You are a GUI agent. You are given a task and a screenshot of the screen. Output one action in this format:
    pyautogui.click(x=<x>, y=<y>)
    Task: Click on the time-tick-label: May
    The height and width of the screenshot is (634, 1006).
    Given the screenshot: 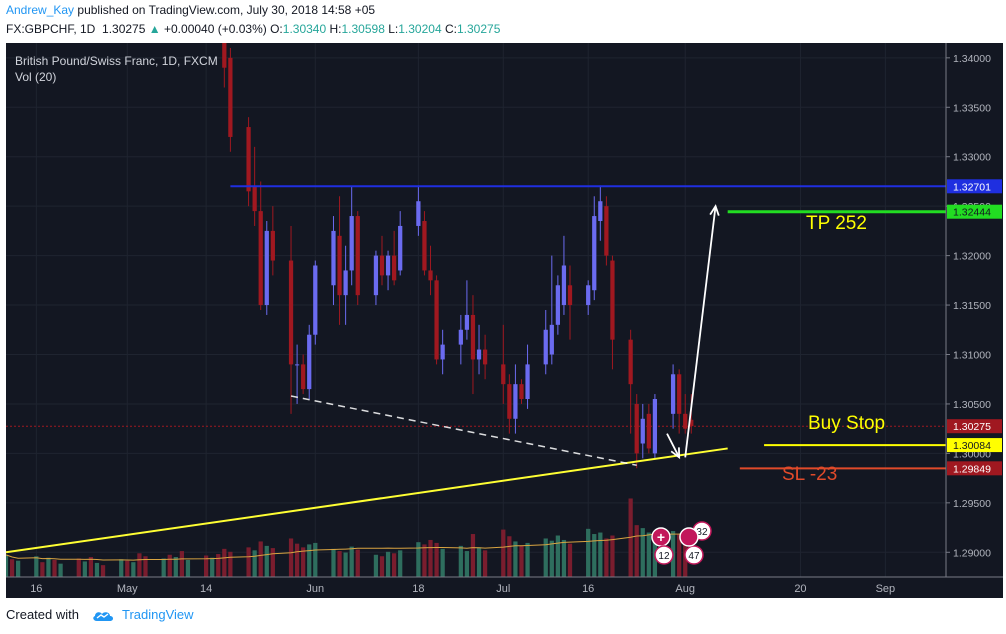 What is the action you would take?
    pyautogui.click(x=127, y=589)
    